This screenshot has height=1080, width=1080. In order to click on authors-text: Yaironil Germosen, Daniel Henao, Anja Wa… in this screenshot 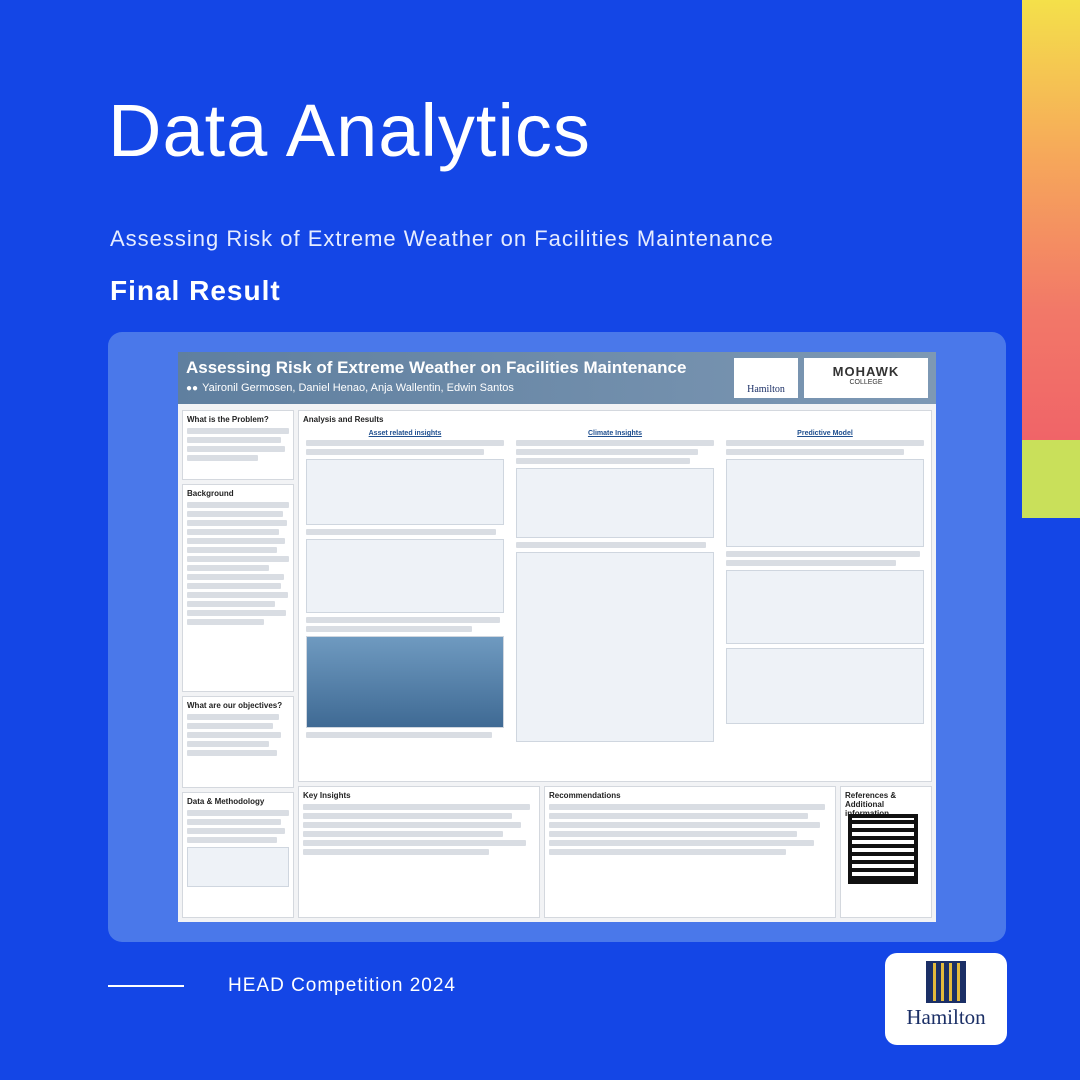, I will do `click(358, 388)`.